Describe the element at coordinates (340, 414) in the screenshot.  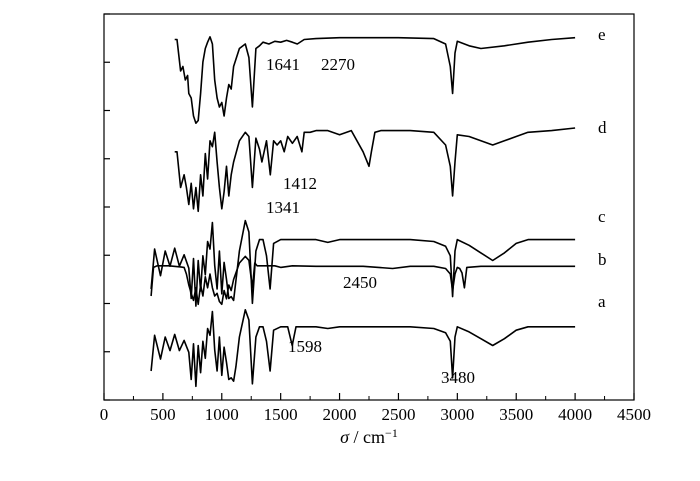
I see `x-tick-label: 2000` at that location.